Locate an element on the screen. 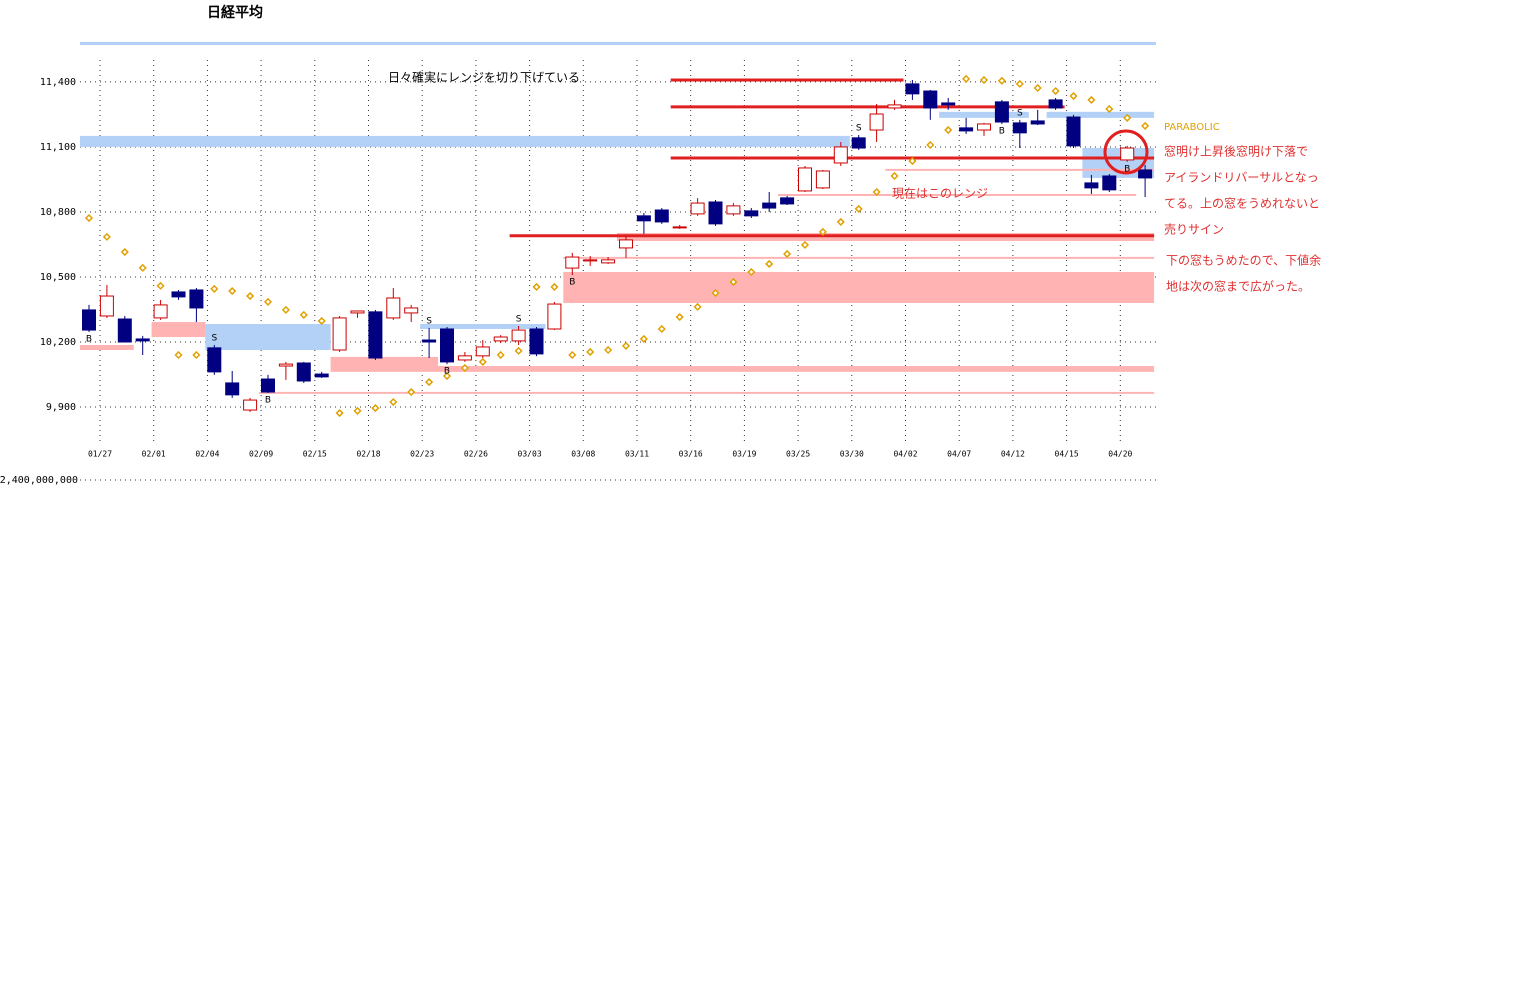 This screenshot has height=1002, width=1536. chart-title: 日経平均 is located at coordinates (235, 12).